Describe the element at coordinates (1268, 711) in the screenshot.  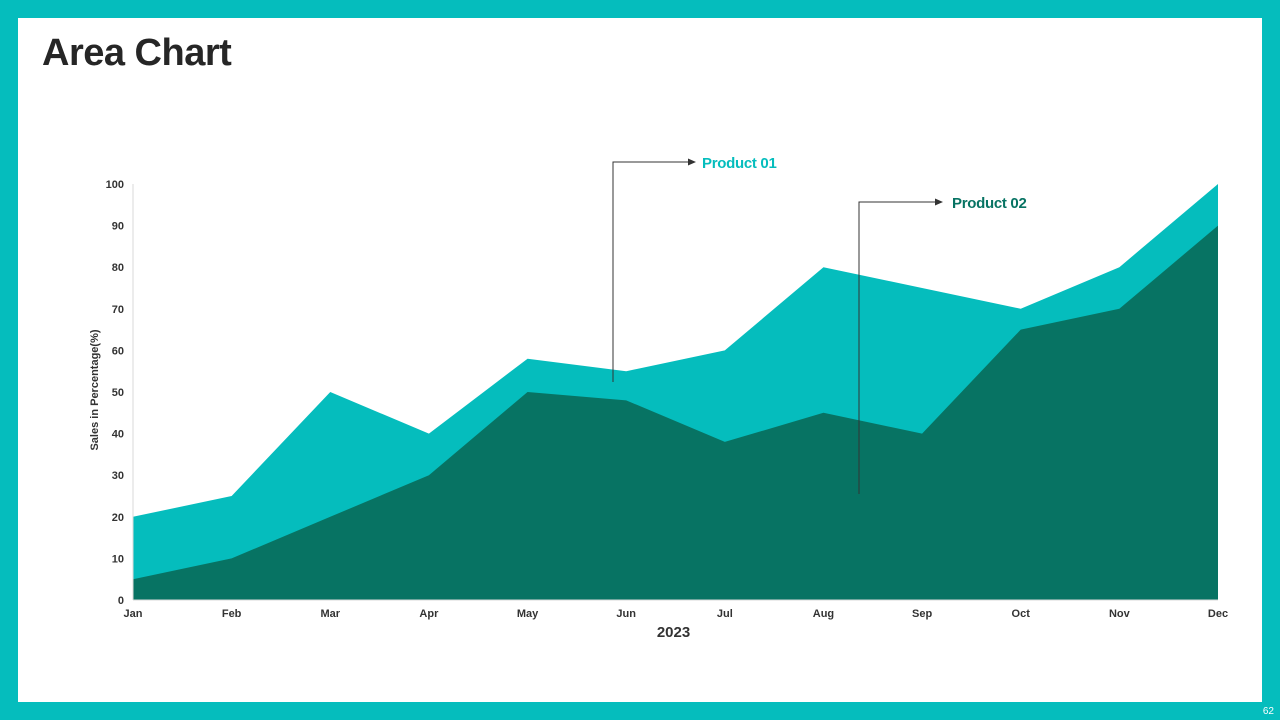
I see `page-number: 62` at that location.